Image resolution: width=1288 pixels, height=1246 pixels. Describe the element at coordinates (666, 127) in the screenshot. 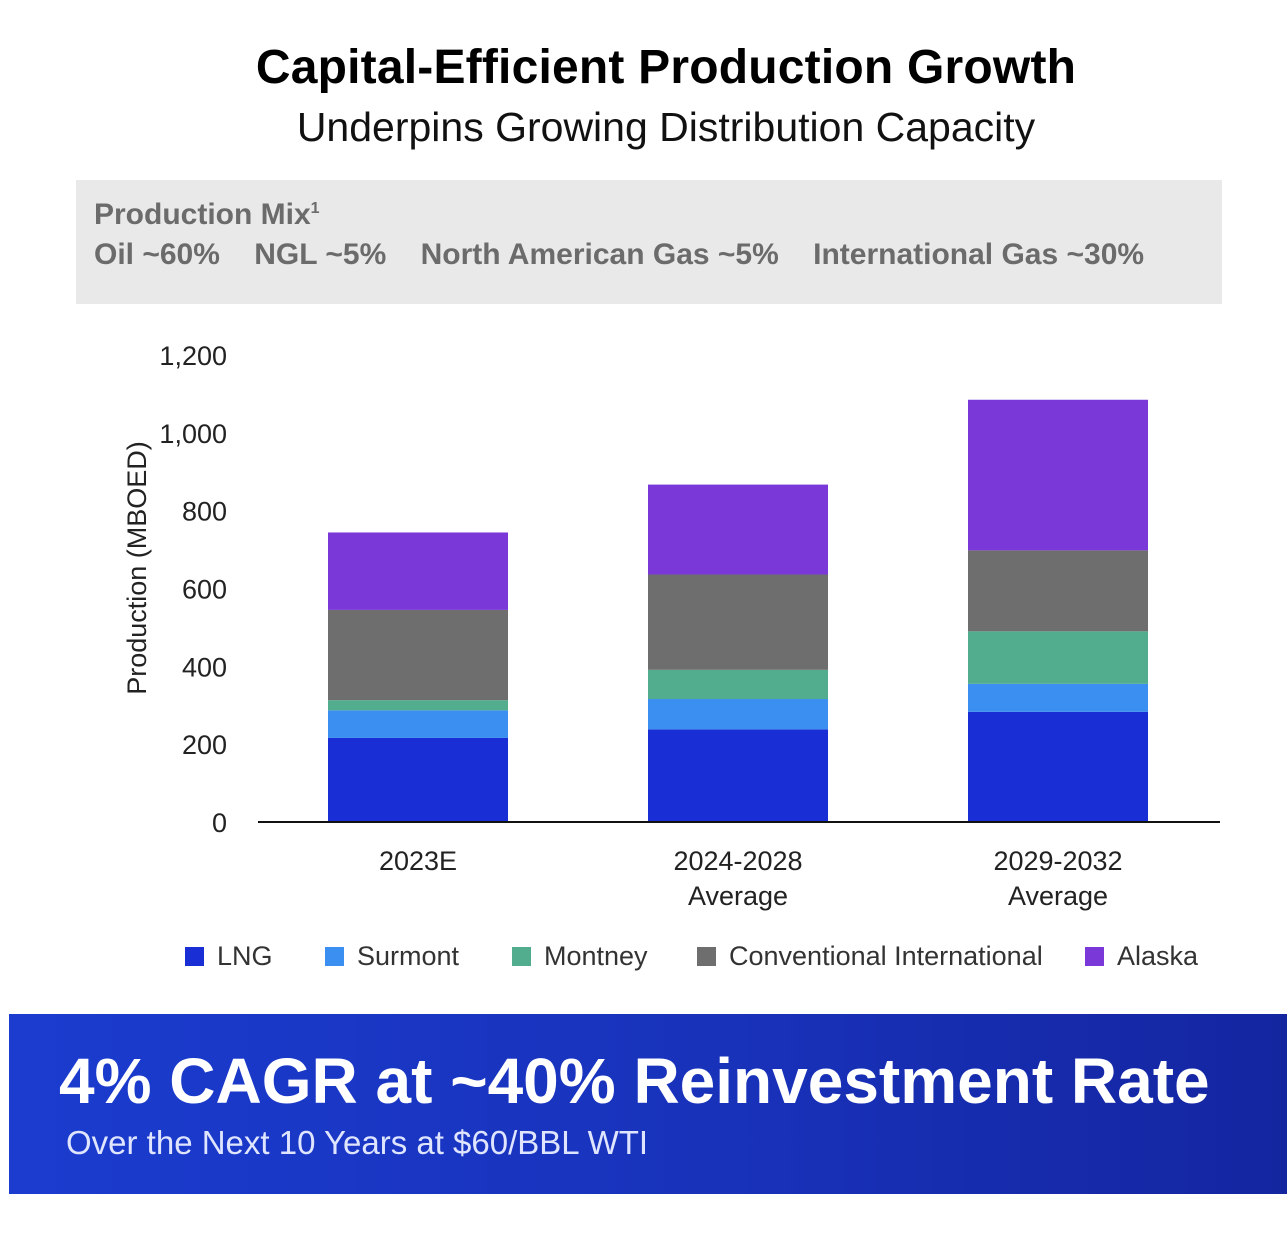

I see `chart-subtitle: Underpins Growing Distribution Capacity` at that location.